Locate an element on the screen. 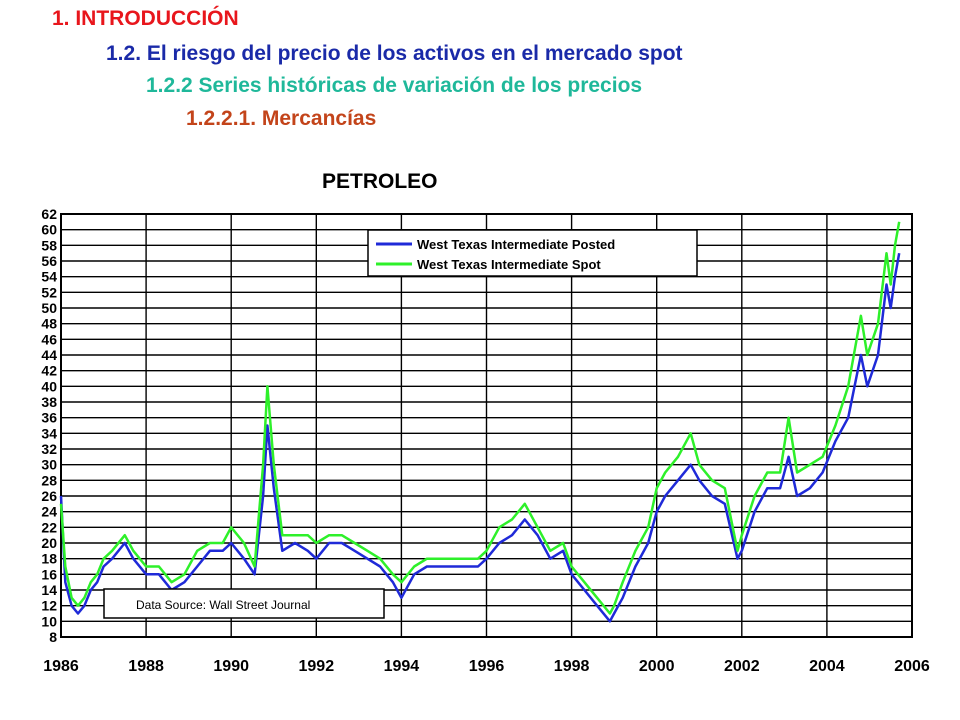 This screenshot has height=720, width=960. legend-label-posted: West Texas Intermediate Posted is located at coordinates (516, 244).